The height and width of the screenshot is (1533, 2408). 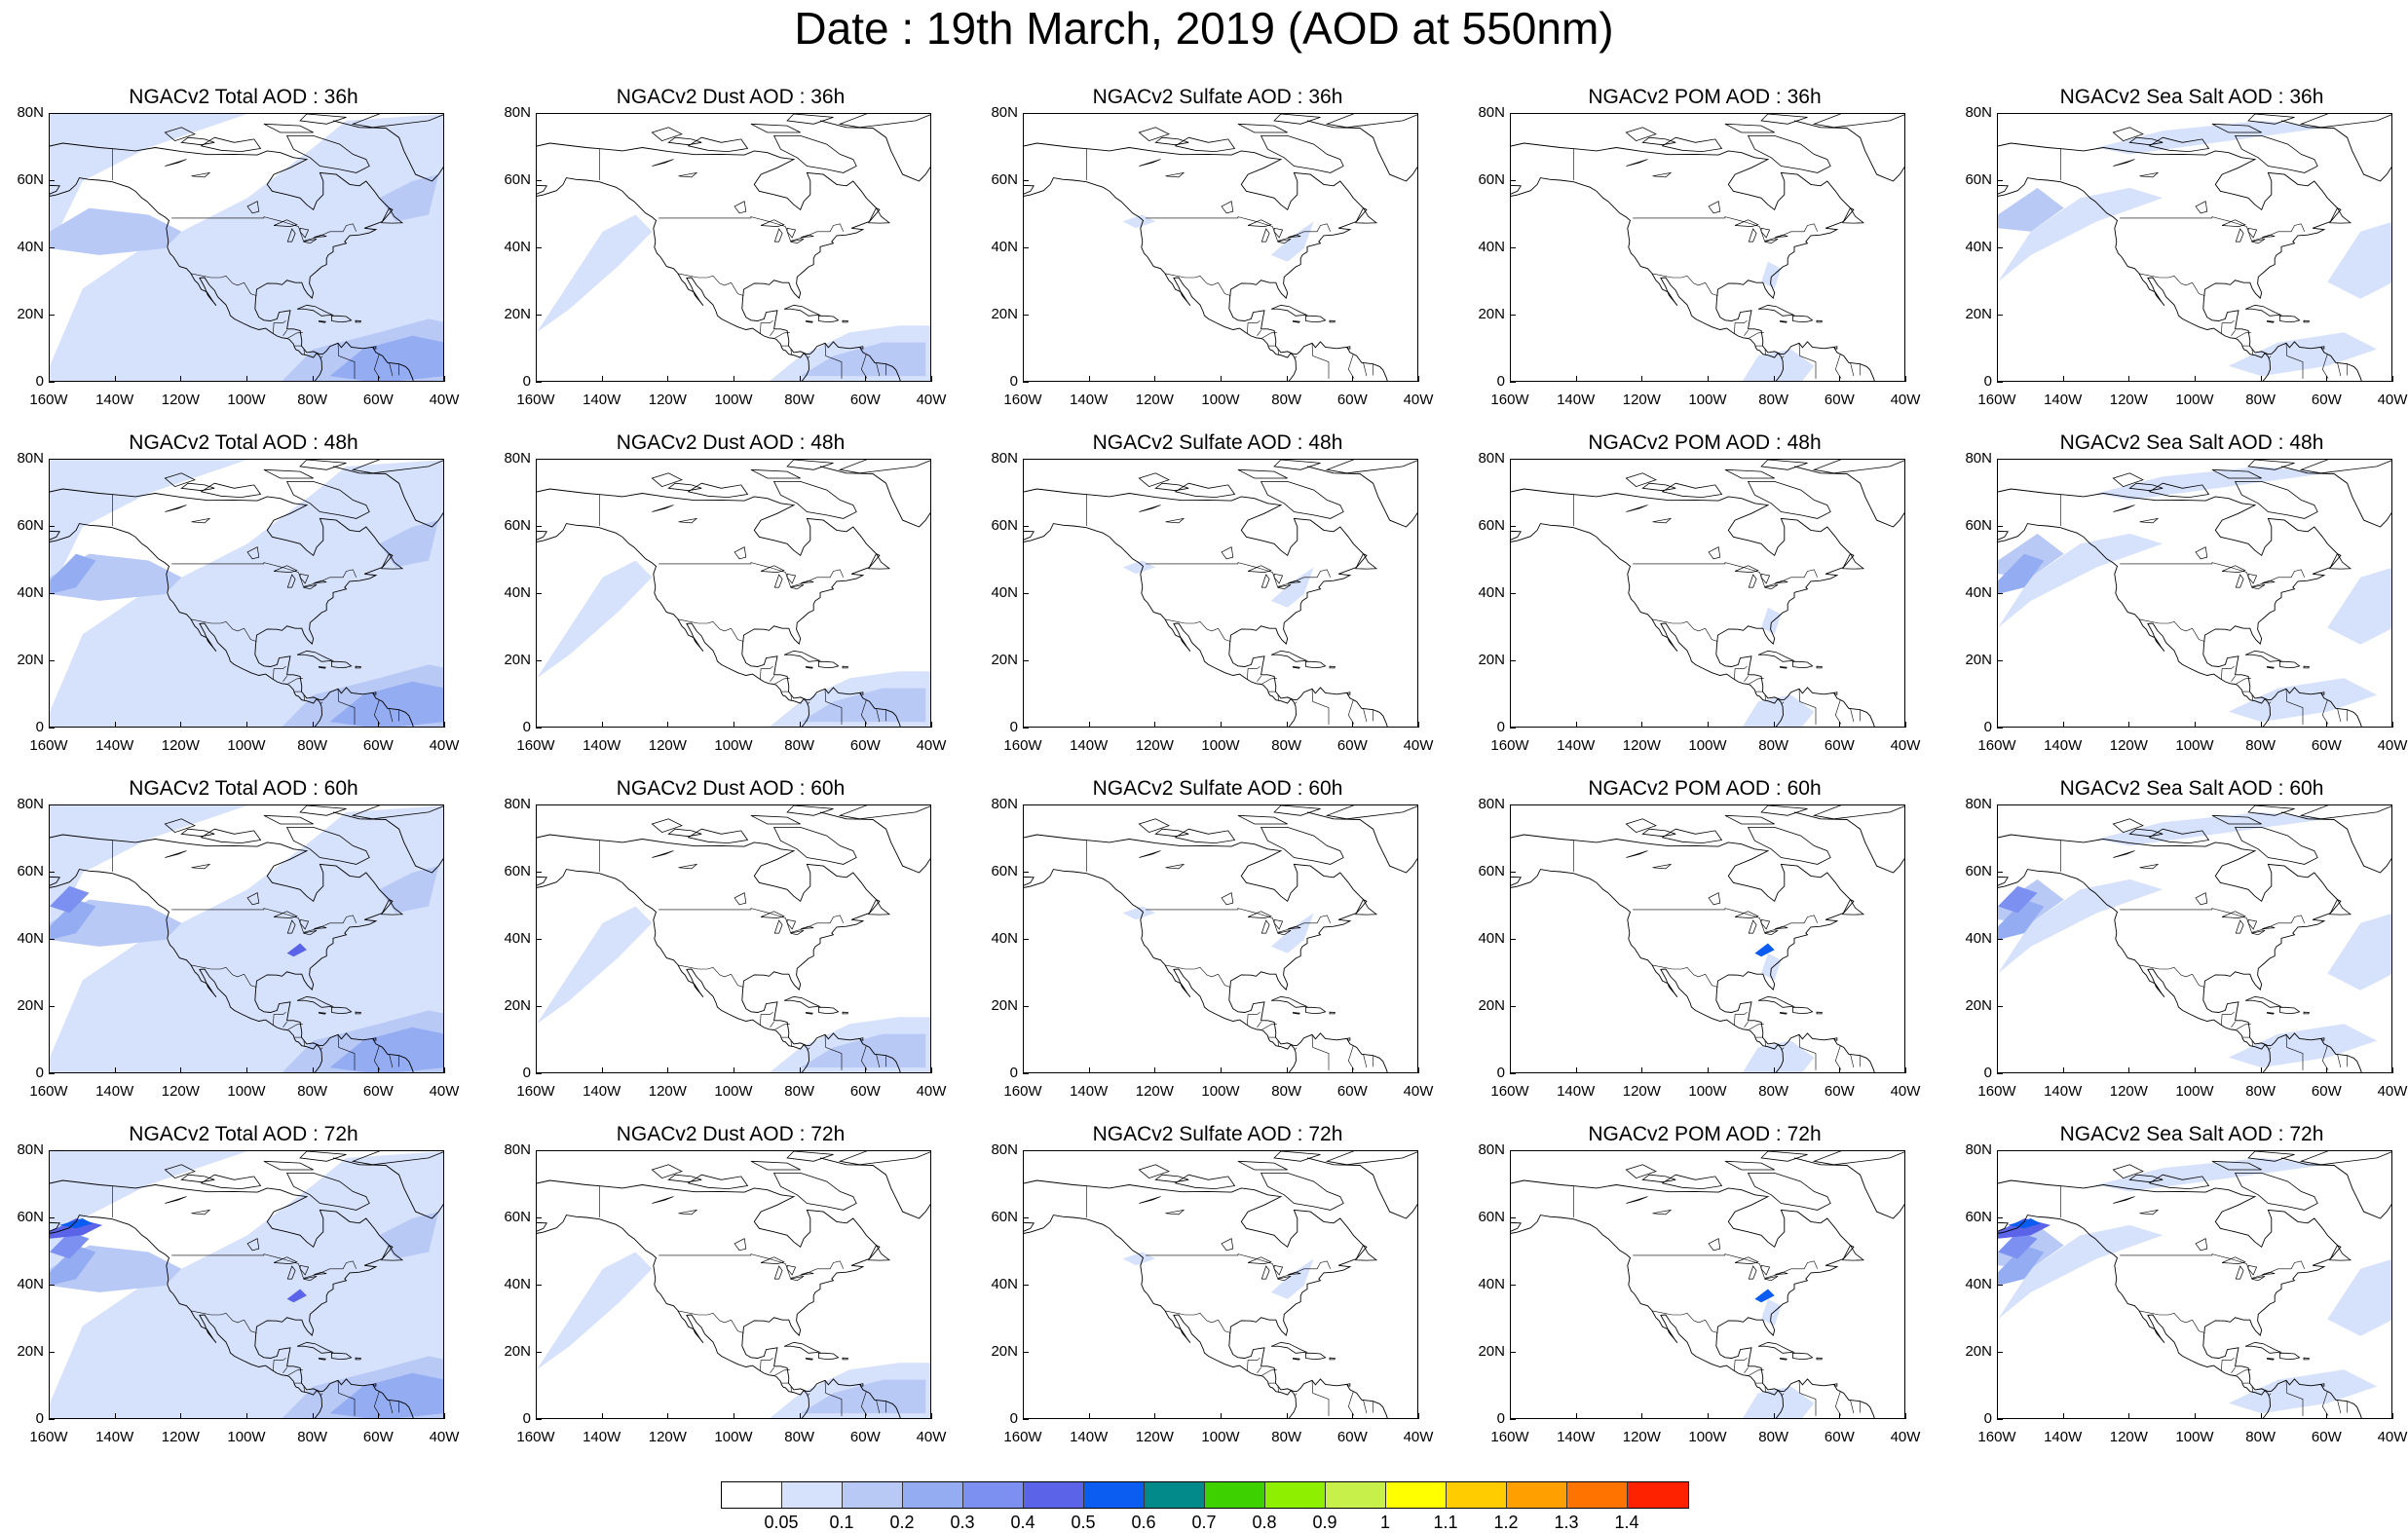 I want to click on colorbar-label: 0.2, so click(x=902, y=1522).